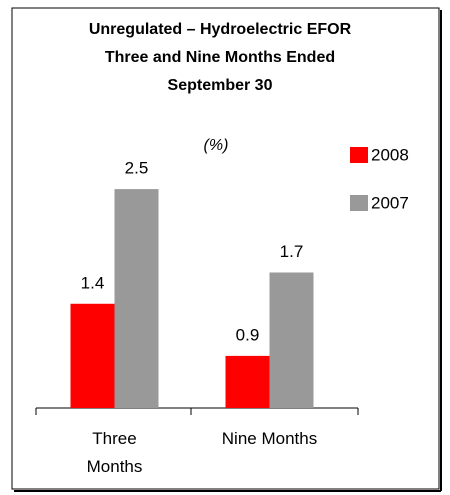 The height and width of the screenshot is (495, 450). Describe the element at coordinates (220, 85) in the screenshot. I see `chart-title: September 30` at that location.